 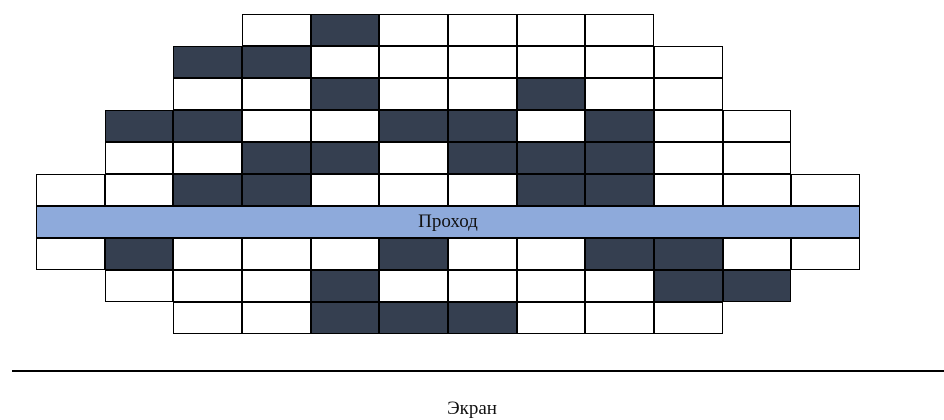 What do you see at coordinates (472, 408) in the screenshot?
I see `screen-label: Экран` at bounding box center [472, 408].